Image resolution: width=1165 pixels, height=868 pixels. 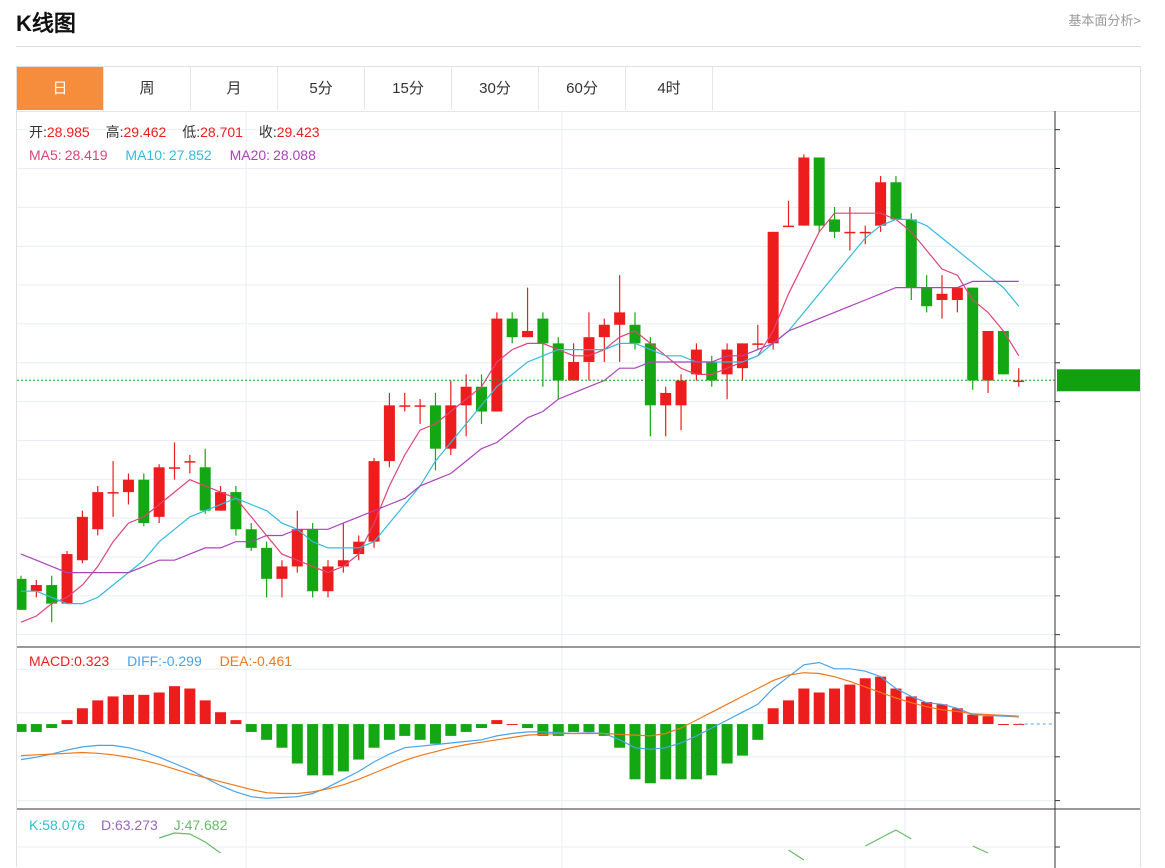 I want to click on tab-30min: 30分, so click(x=495, y=88).